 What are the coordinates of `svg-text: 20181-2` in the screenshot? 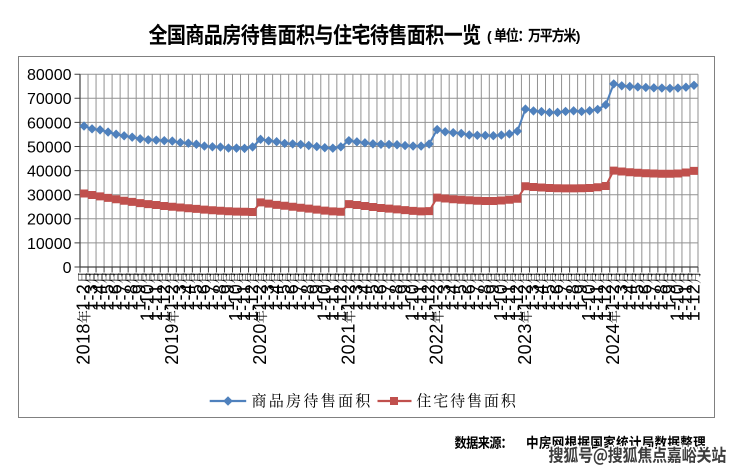 It's located at (84, 324).